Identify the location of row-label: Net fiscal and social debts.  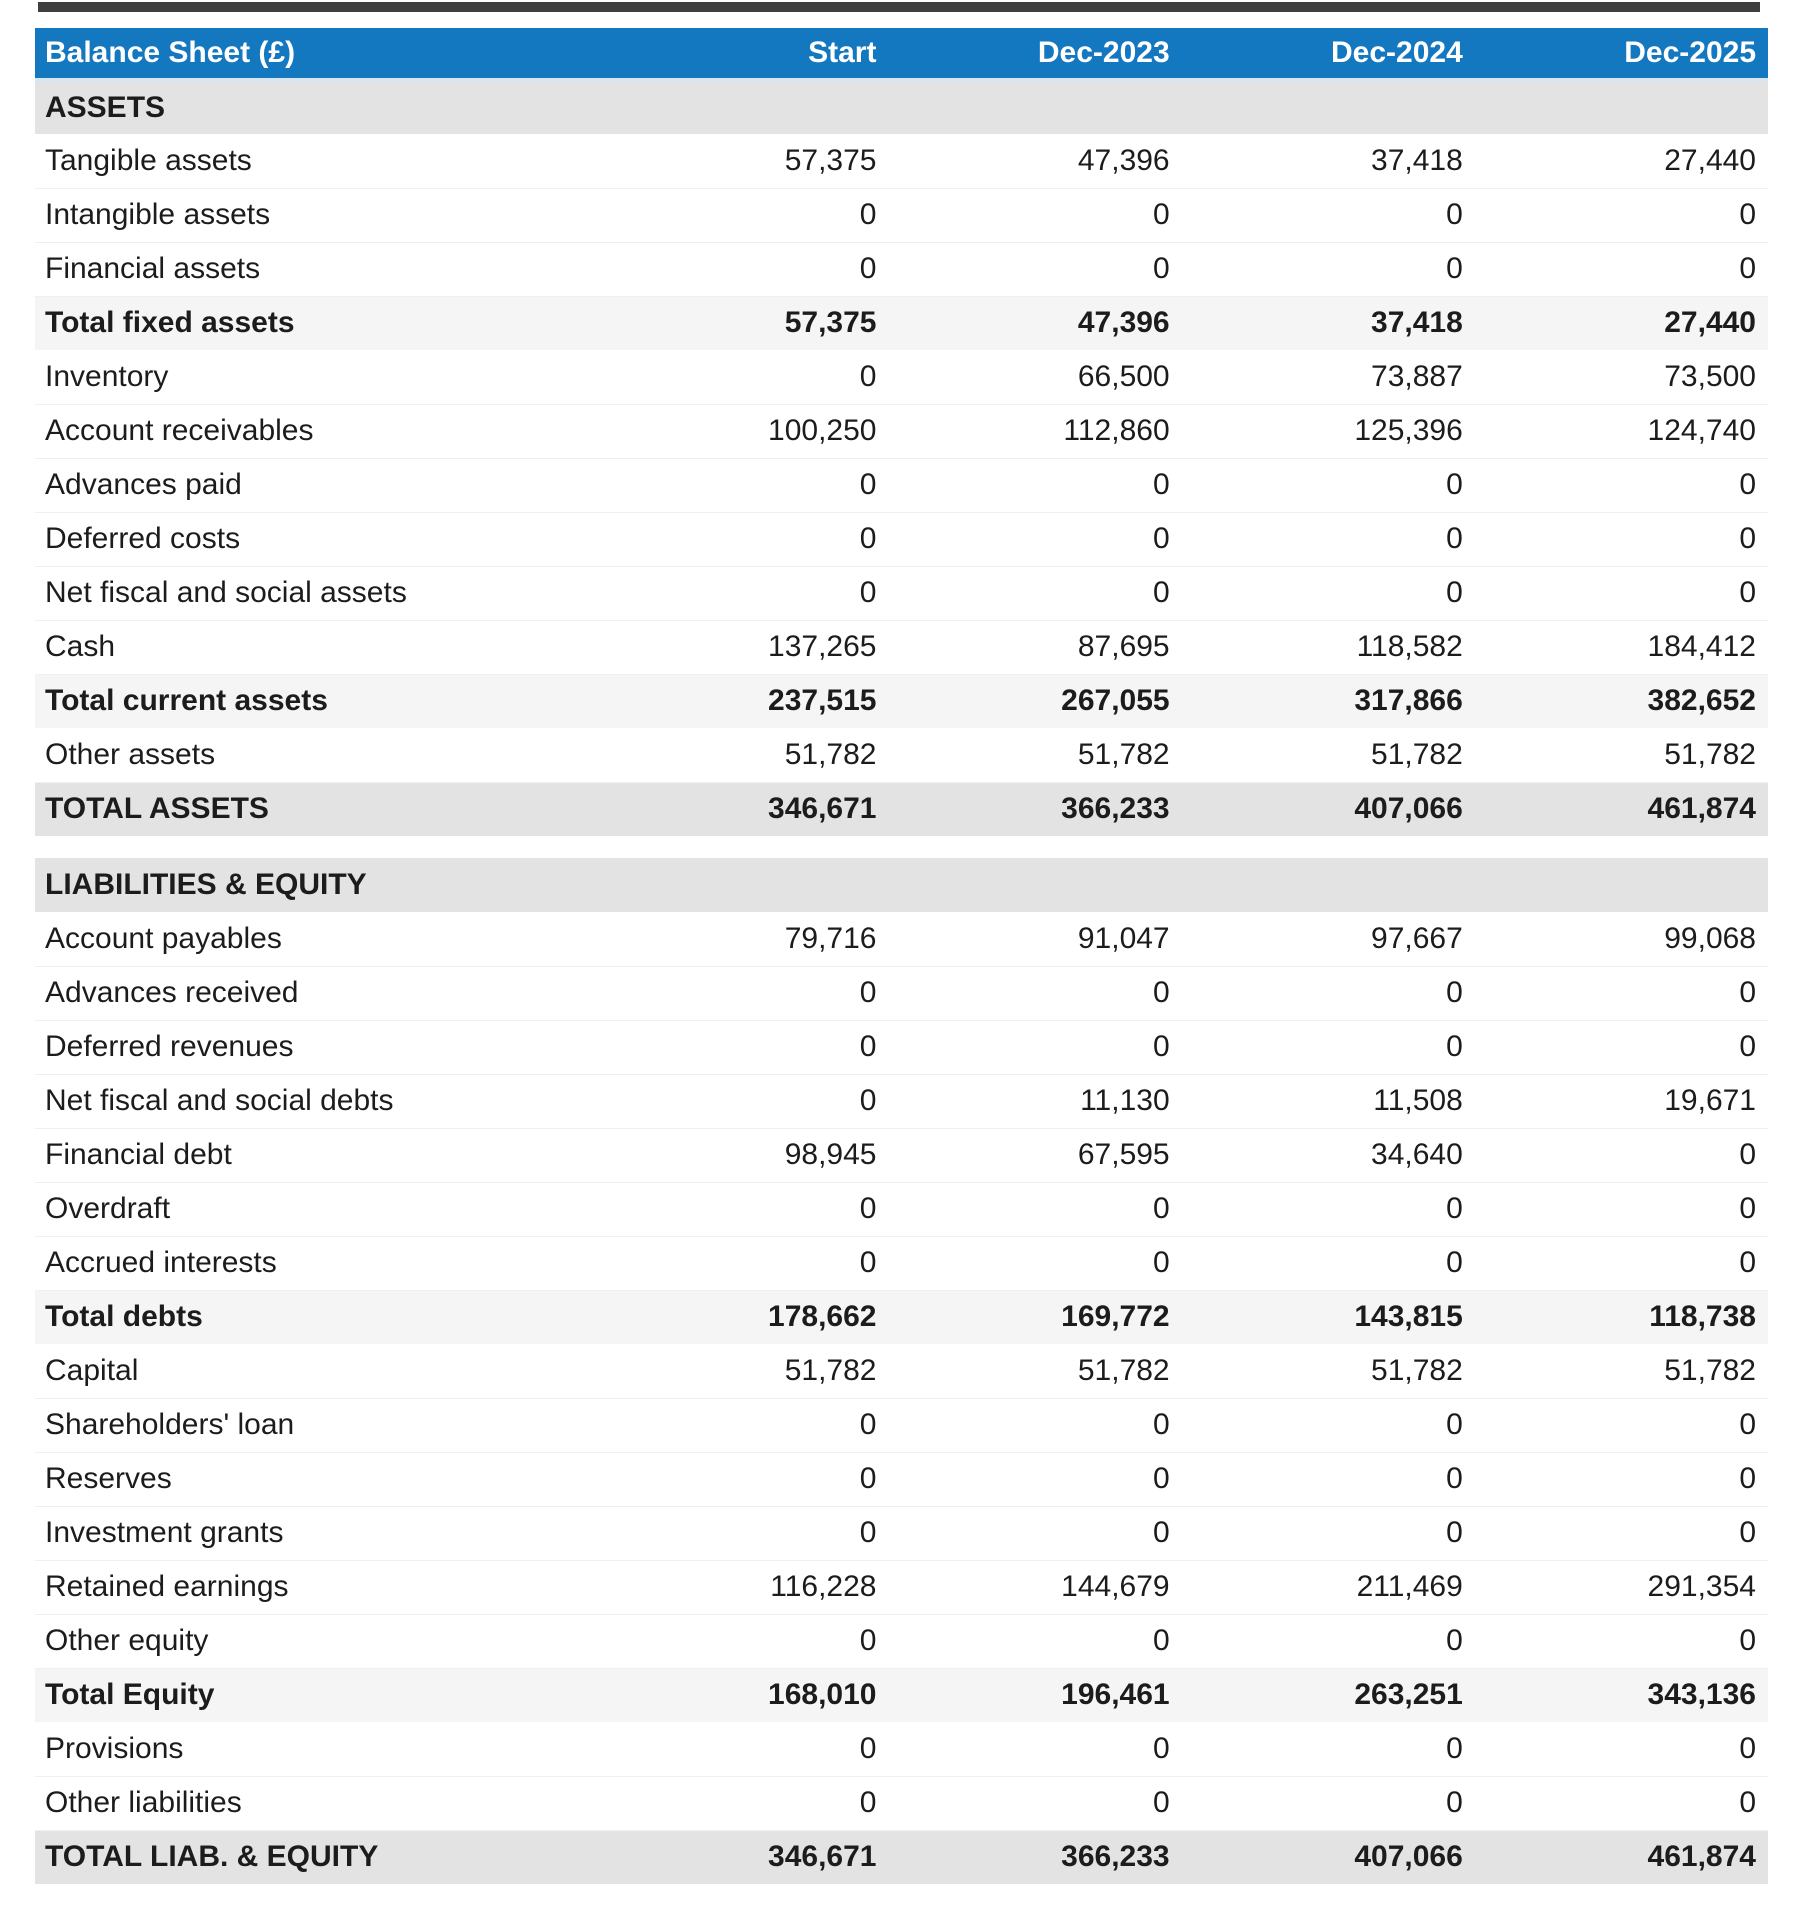
(219, 1100).